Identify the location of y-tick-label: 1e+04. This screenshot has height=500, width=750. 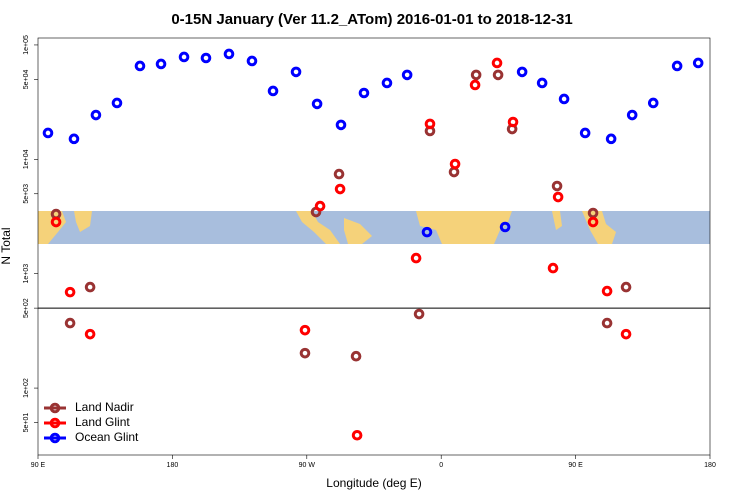
(26, 159).